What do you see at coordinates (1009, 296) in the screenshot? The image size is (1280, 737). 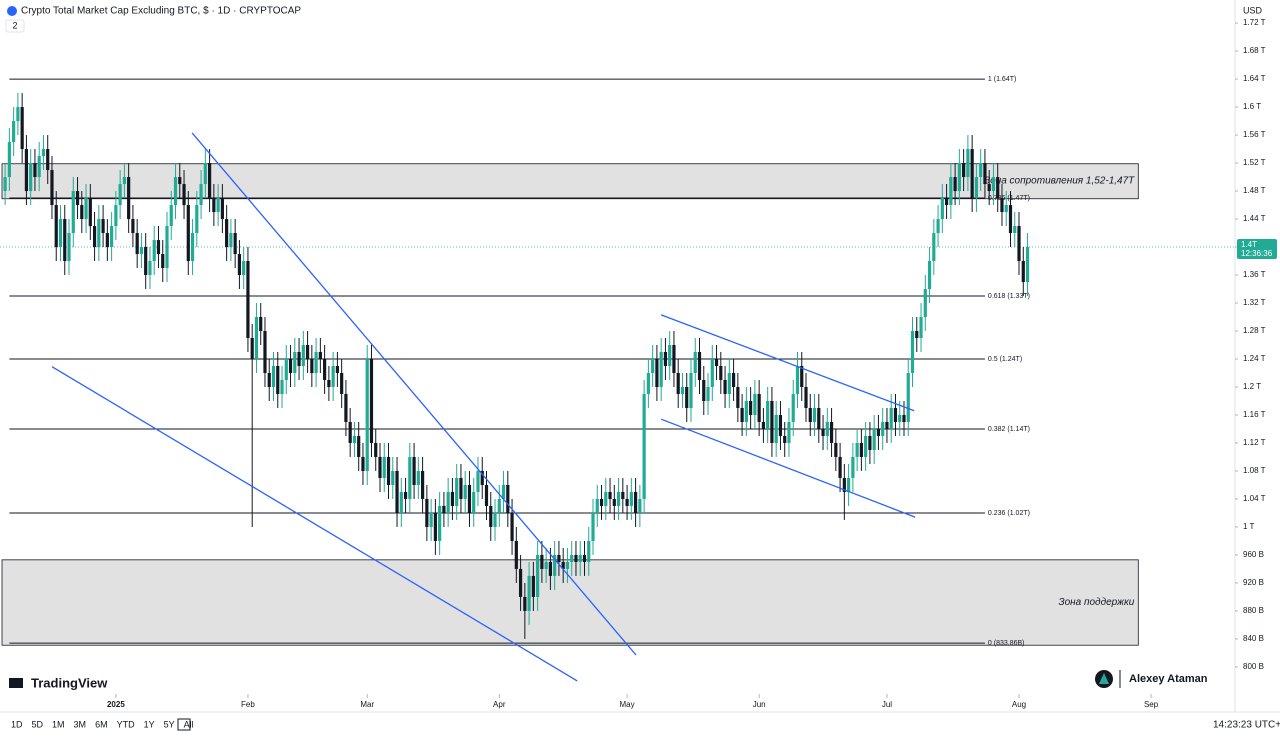 I see `fib-label: 0.618 (1.33T)` at bounding box center [1009, 296].